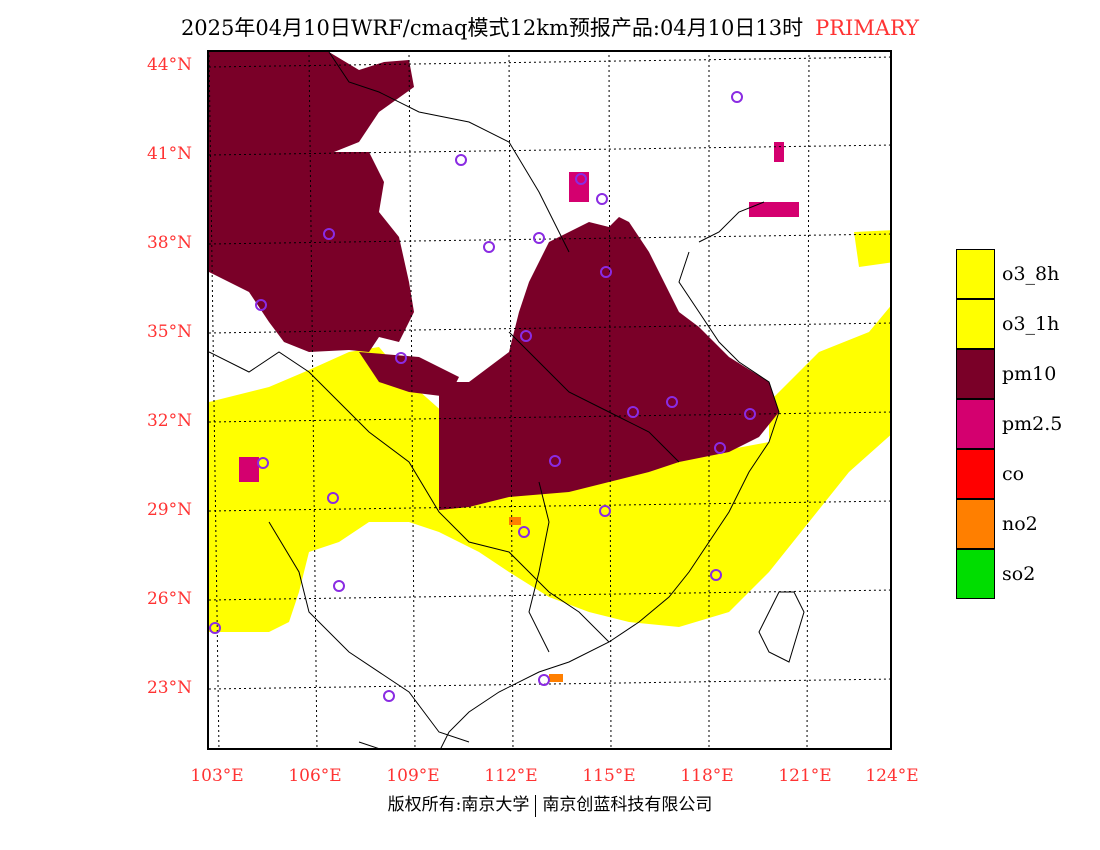 The image size is (1100, 850). Describe the element at coordinates (609, 776) in the screenshot. I see `lon-label-115: 115°E` at that location.